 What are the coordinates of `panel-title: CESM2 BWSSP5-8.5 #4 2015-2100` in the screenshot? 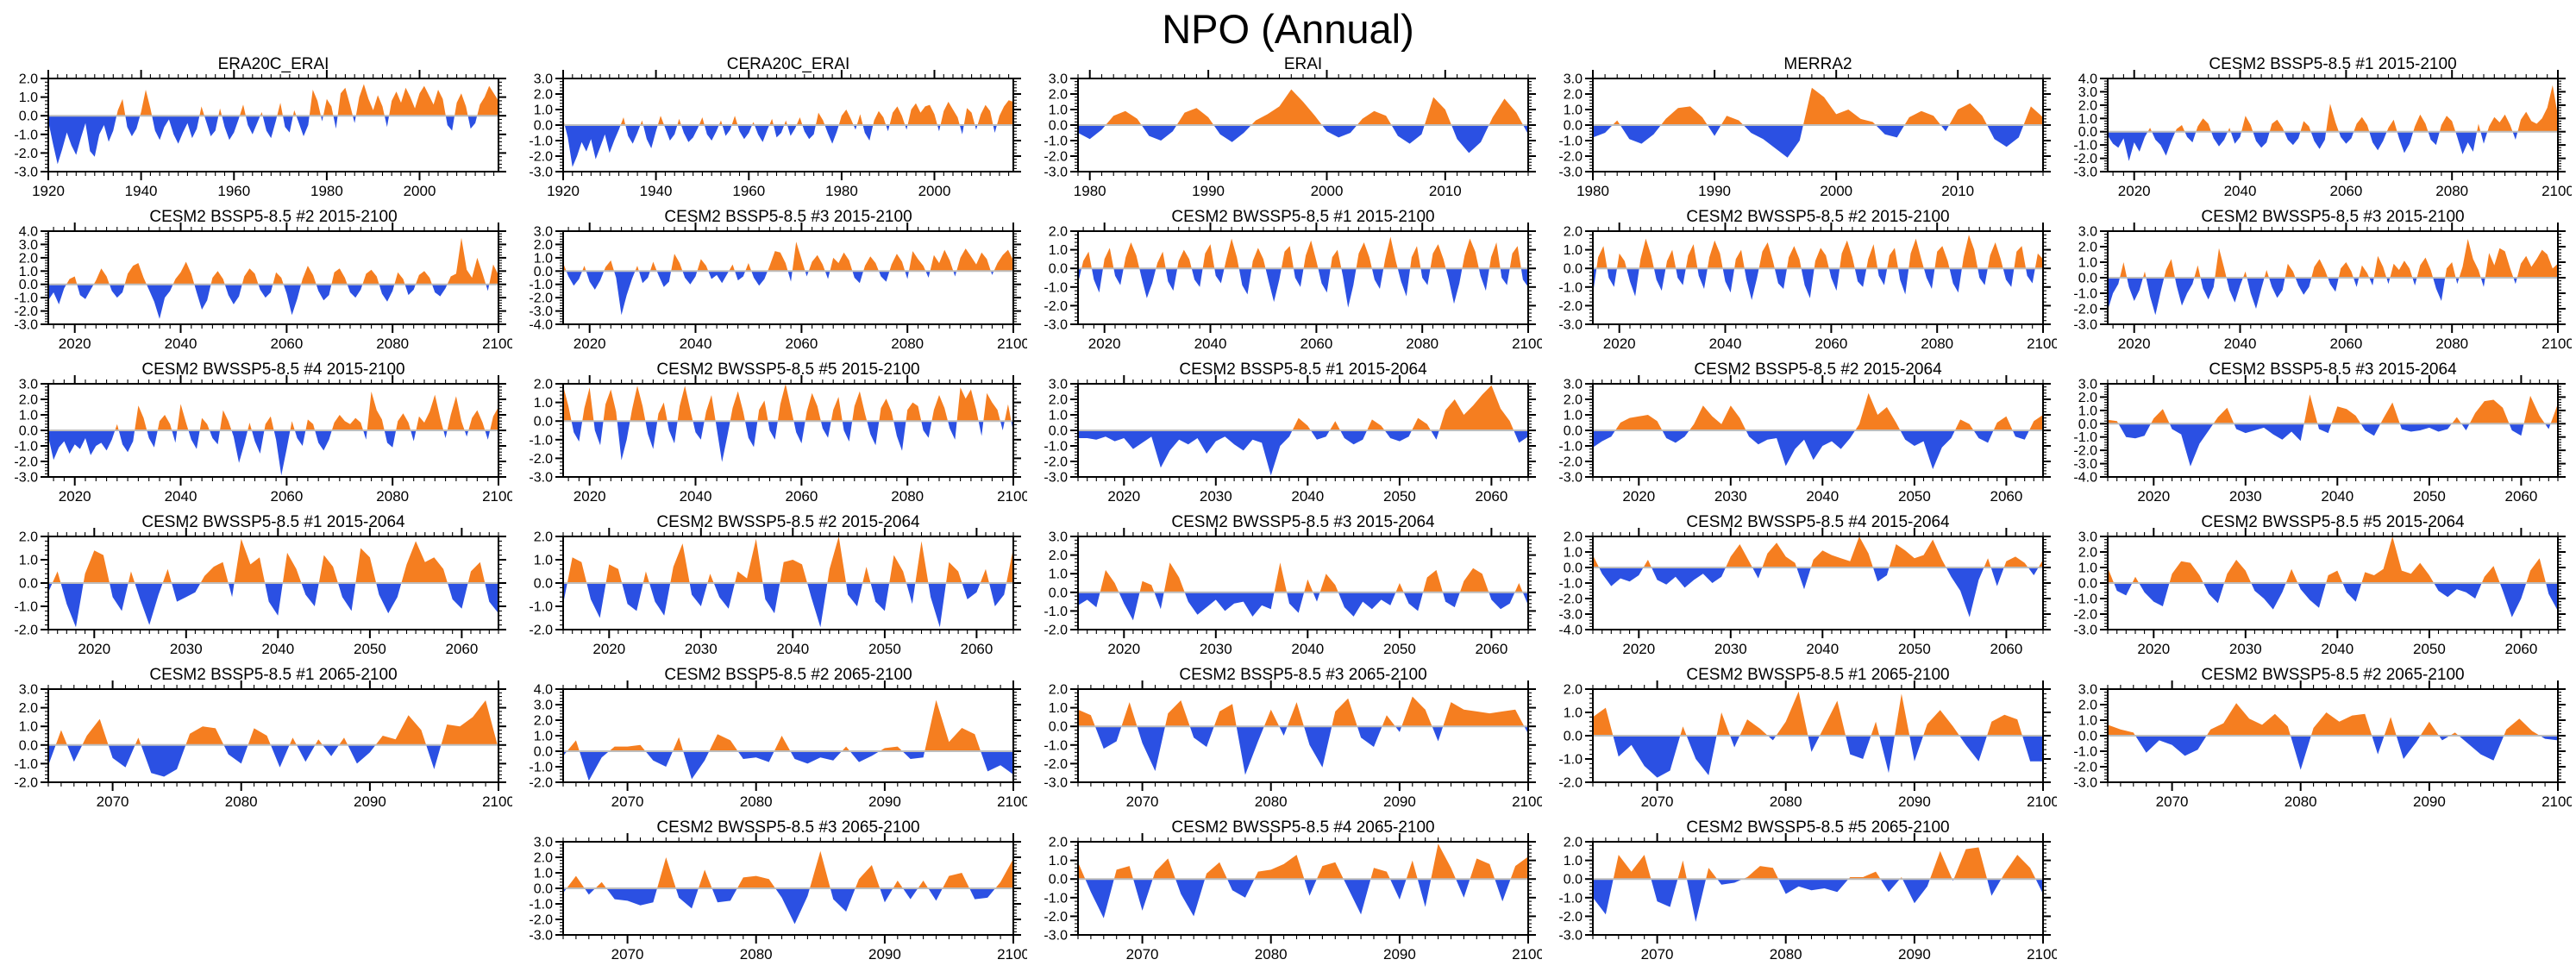 It's located at (272, 370).